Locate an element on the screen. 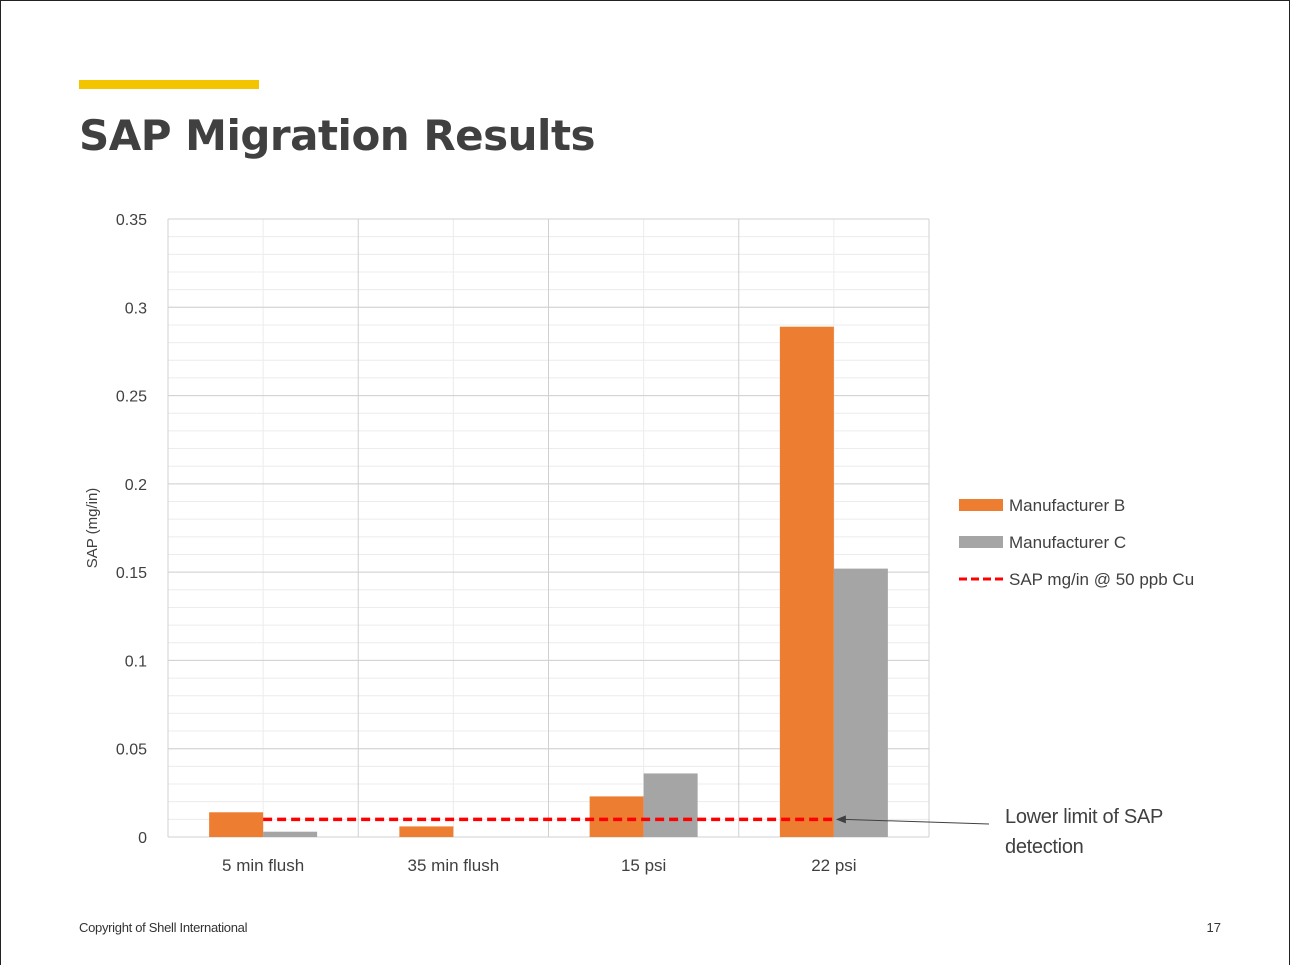 This screenshot has width=1292, height=965. x-tick-label: 35 min flush is located at coordinates (454, 865).